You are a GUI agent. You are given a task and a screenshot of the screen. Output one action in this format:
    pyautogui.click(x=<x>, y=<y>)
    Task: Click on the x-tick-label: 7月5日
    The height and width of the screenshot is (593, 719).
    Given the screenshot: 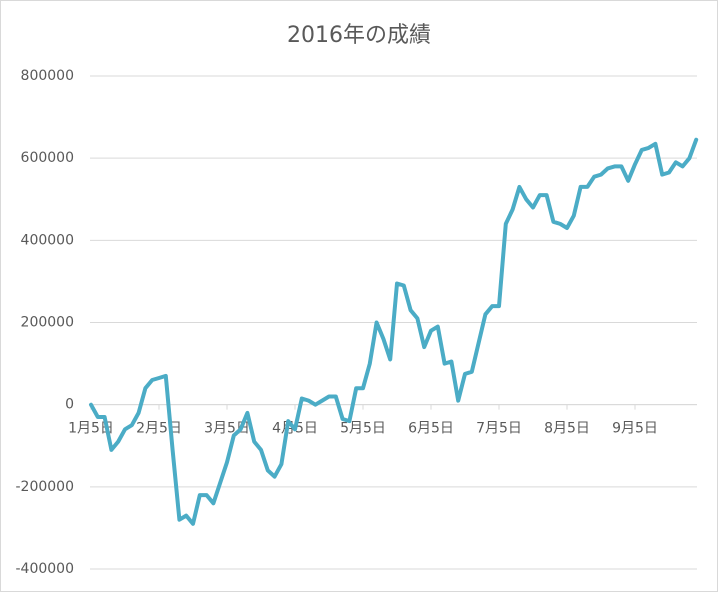 What is the action you would take?
    pyautogui.click(x=499, y=429)
    